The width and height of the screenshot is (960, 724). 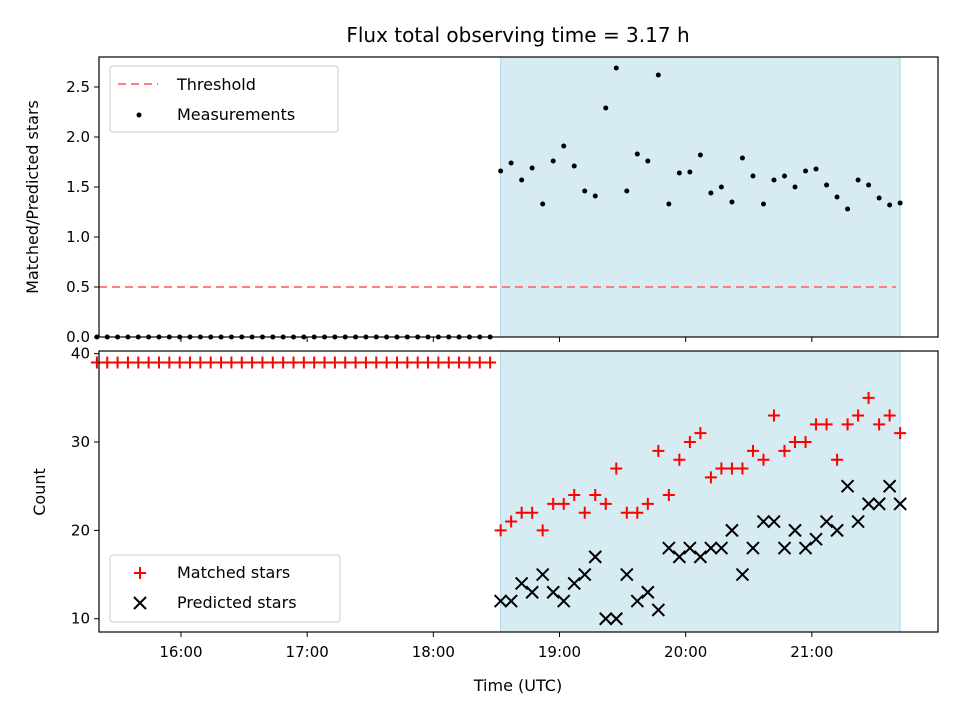 I want to click on top-y-tick-label: 0.5, so click(x=78, y=287).